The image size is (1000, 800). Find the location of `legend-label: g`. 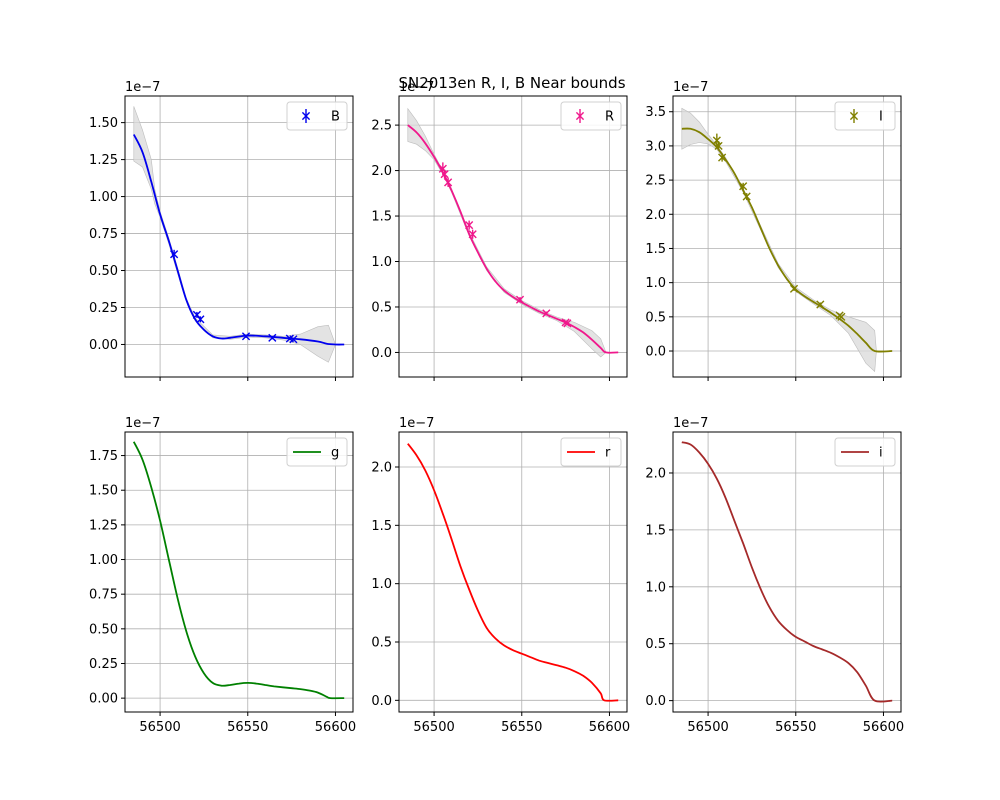

legend-label: g is located at coordinates (335, 453).